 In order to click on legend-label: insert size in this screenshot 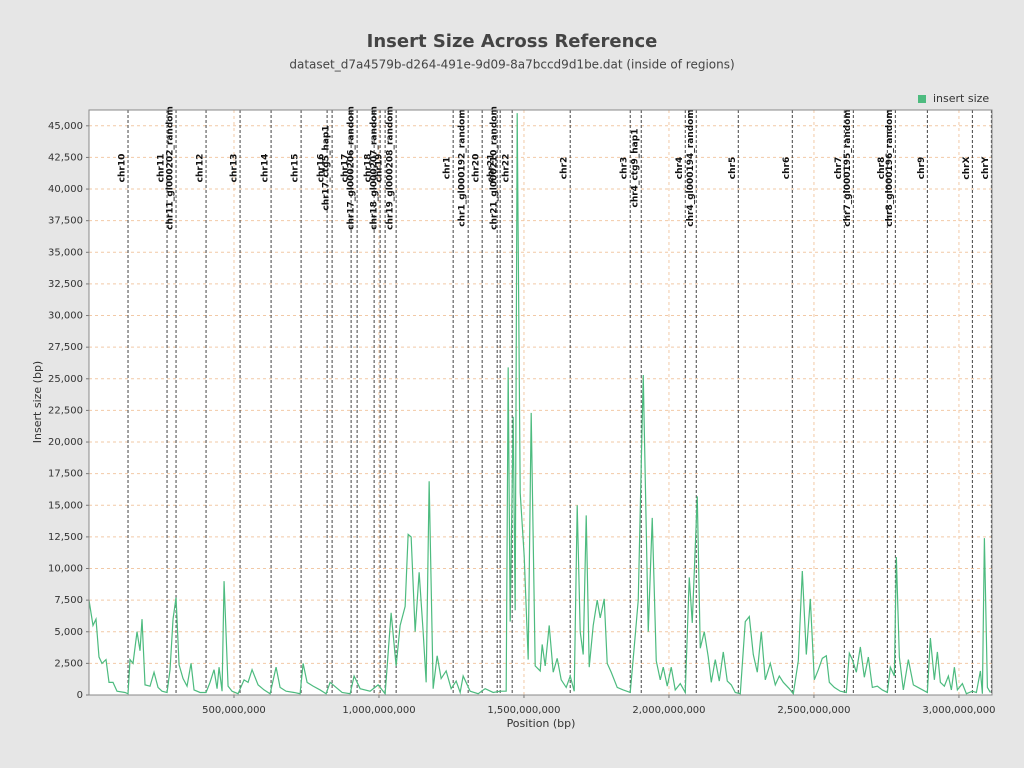, I will do `click(961, 98)`.